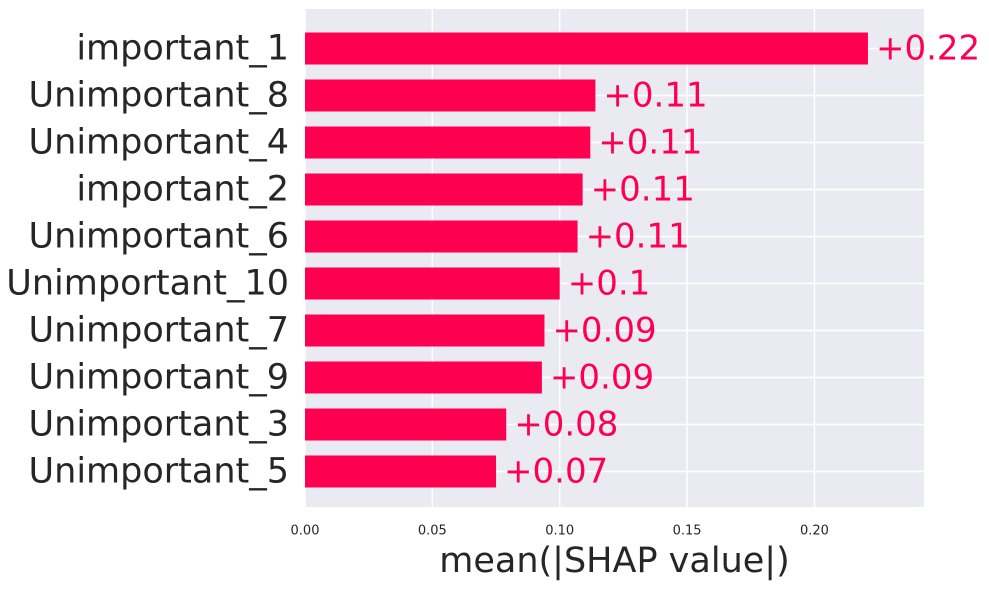 Image resolution: width=989 pixels, height=589 pixels. Describe the element at coordinates (687, 531) in the screenshot. I see `x-tick-label: 0.15` at that location.